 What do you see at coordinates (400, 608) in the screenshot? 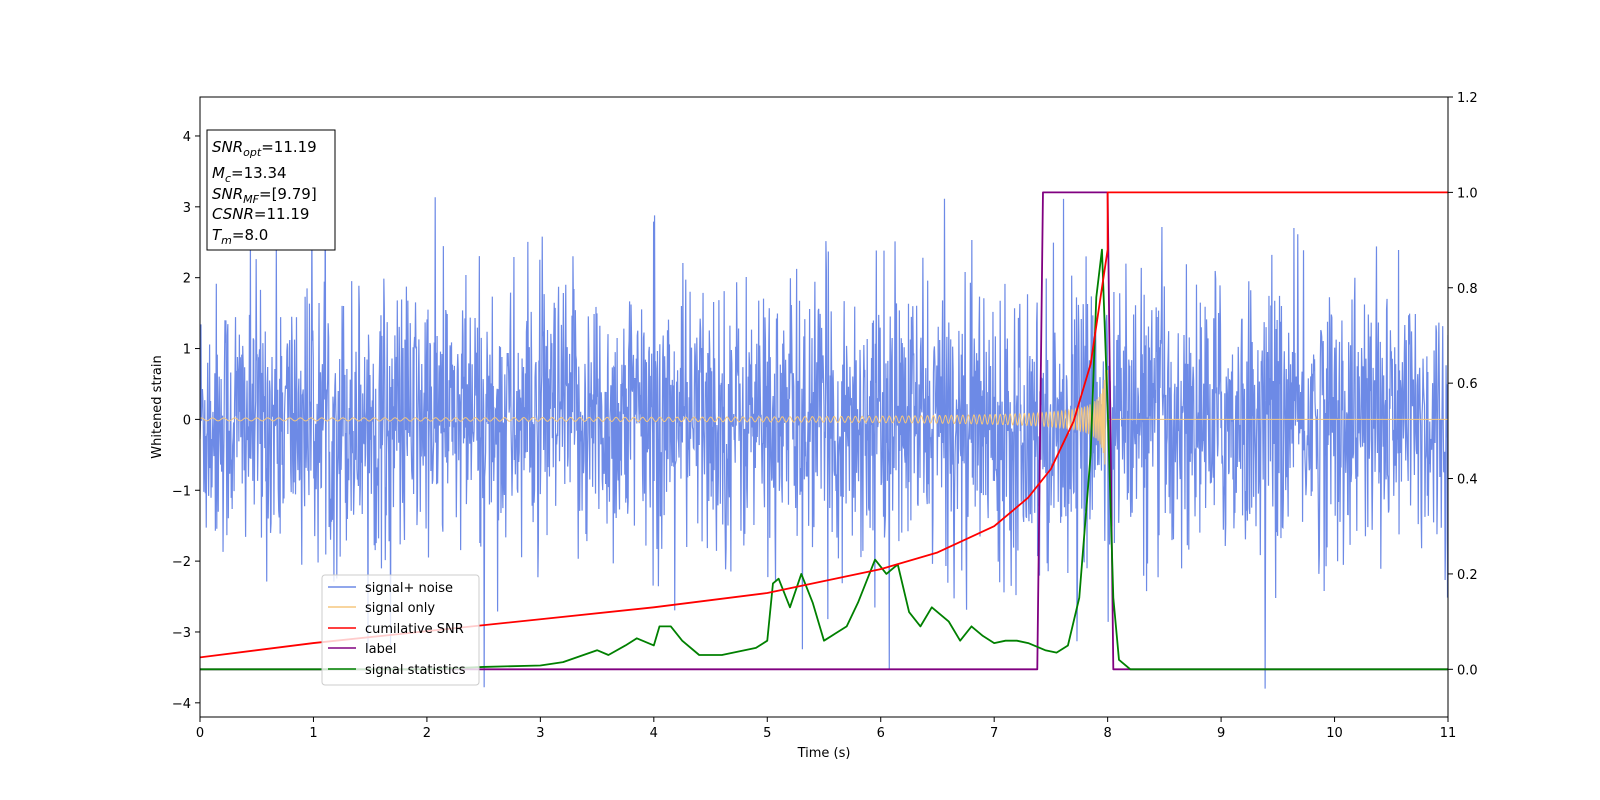
I see `svg-text: signal only` at bounding box center [400, 608].